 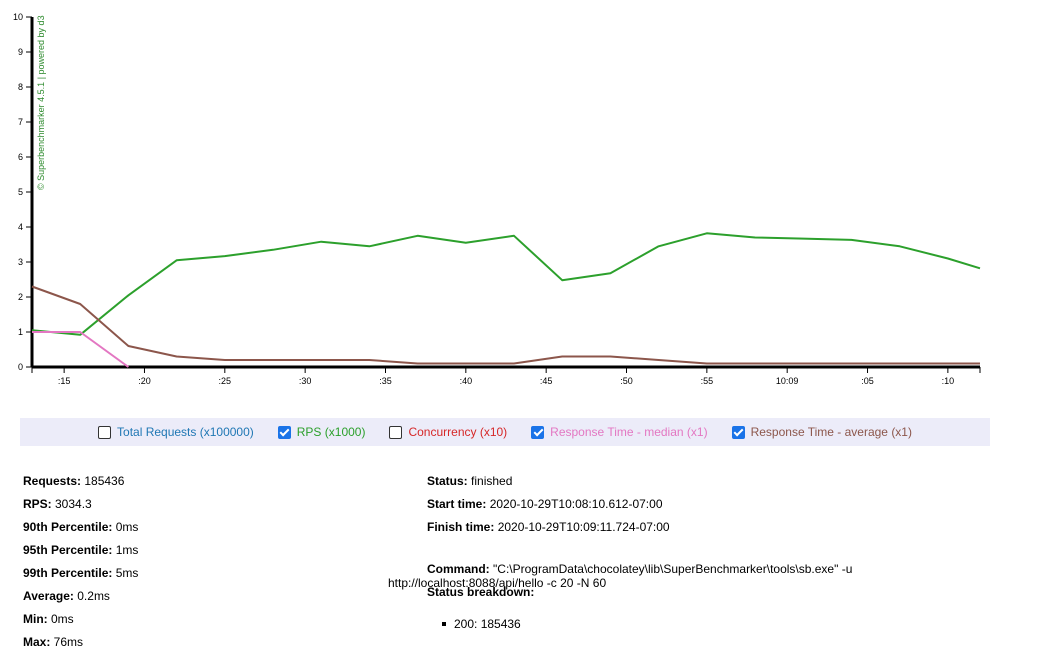 I want to click on breakdown-item-text: 200: 185436, so click(x=487, y=624).